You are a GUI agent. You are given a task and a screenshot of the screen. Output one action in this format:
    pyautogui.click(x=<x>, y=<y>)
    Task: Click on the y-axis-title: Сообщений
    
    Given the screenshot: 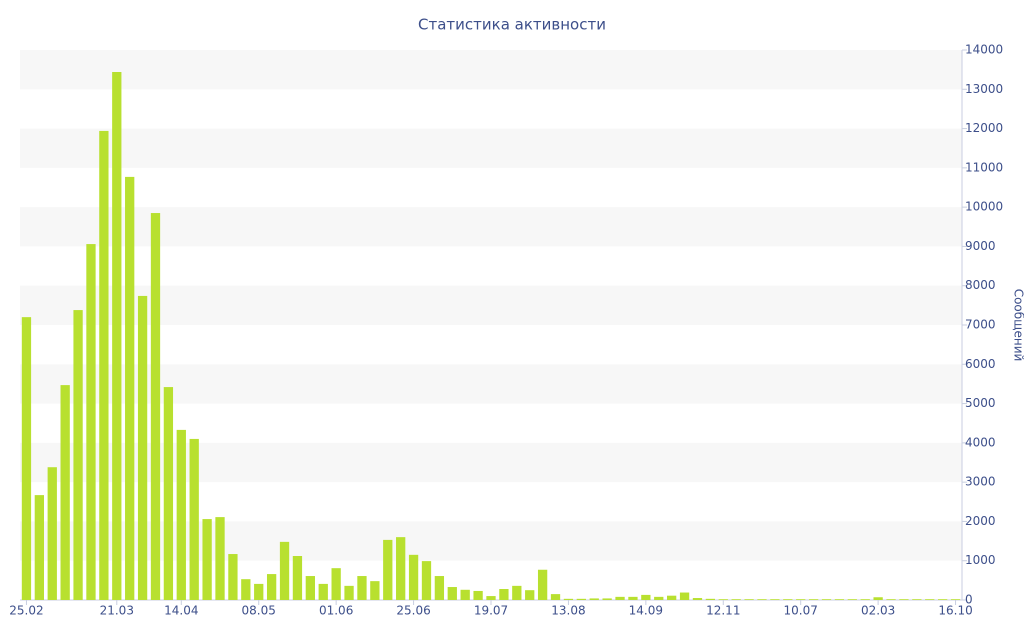 What is the action you would take?
    pyautogui.click(x=1018, y=325)
    